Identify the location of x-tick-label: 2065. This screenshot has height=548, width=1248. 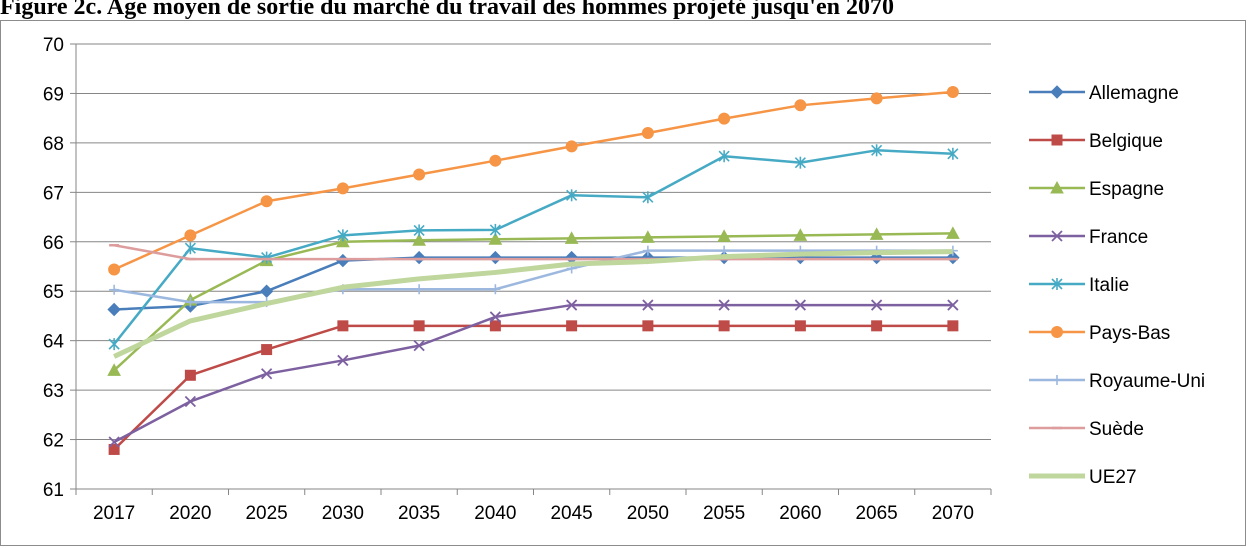
(876, 513).